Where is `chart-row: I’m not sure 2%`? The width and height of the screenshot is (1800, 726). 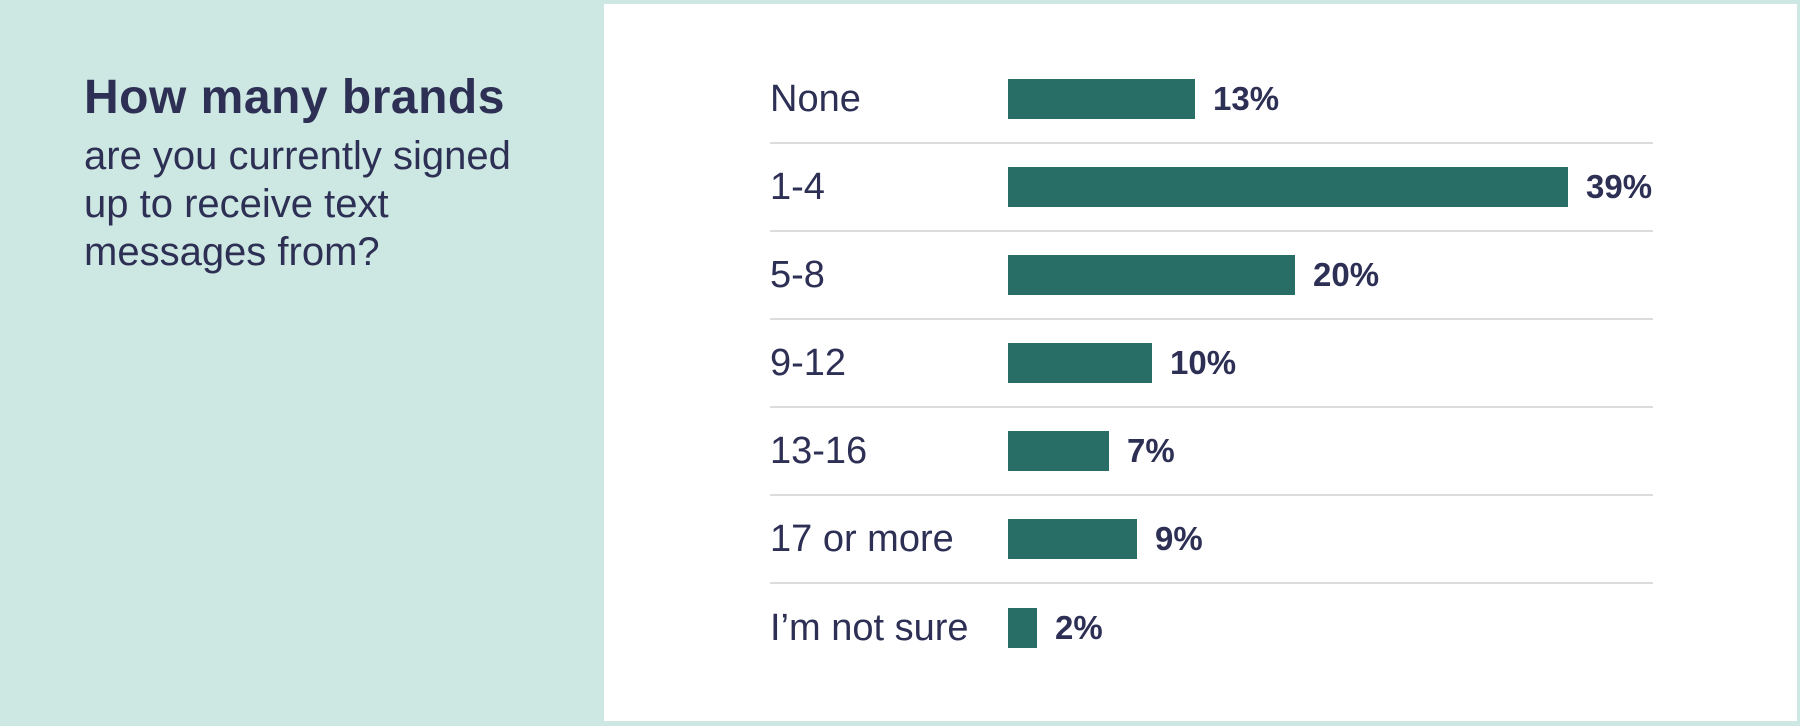 chart-row: I’m not sure 2% is located at coordinates (1211, 628).